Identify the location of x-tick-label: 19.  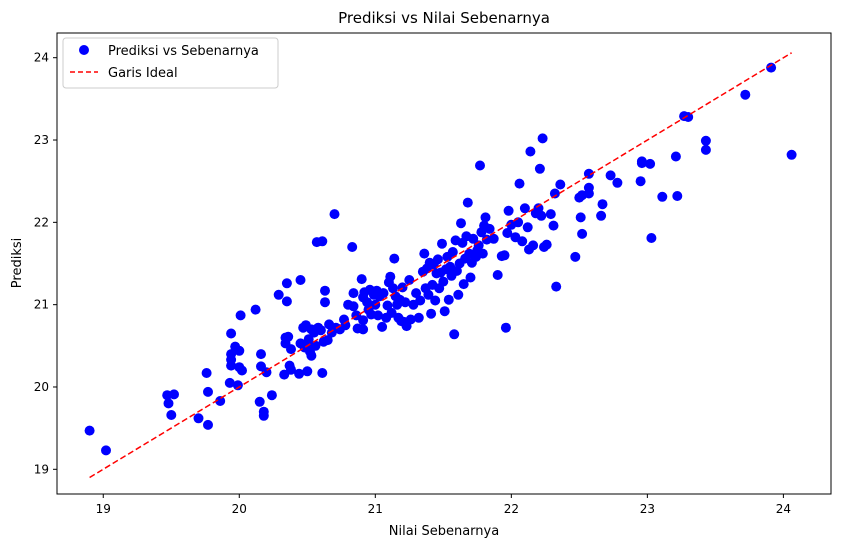
(103, 509).